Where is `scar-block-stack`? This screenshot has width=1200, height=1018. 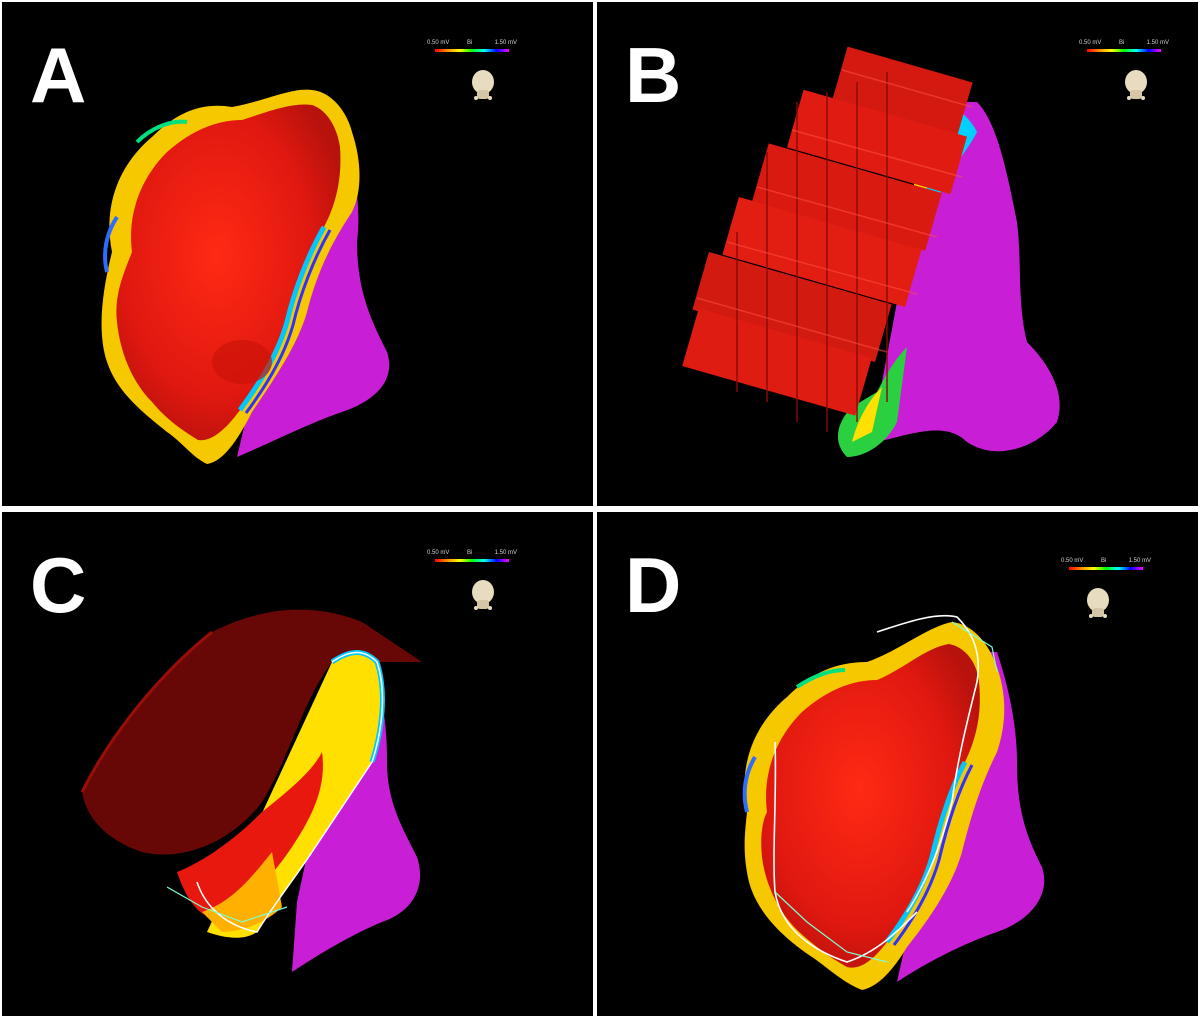 scar-block-stack is located at coordinates (827, 239).